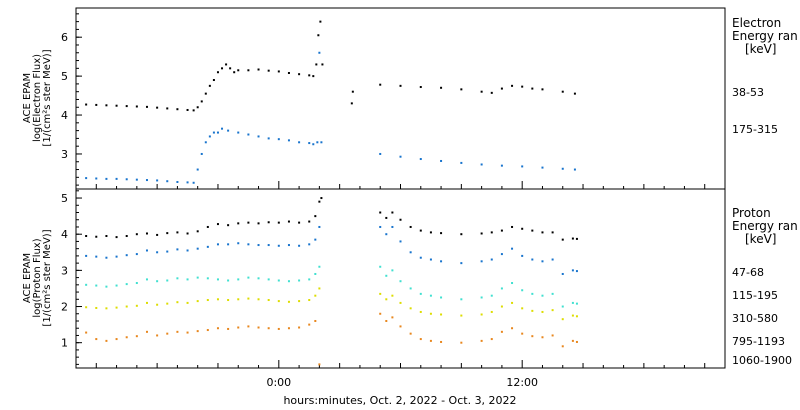  Describe the element at coordinates (758, 341) in the screenshot. I see `legend-entry-795-1193: 795-1193` at that location.